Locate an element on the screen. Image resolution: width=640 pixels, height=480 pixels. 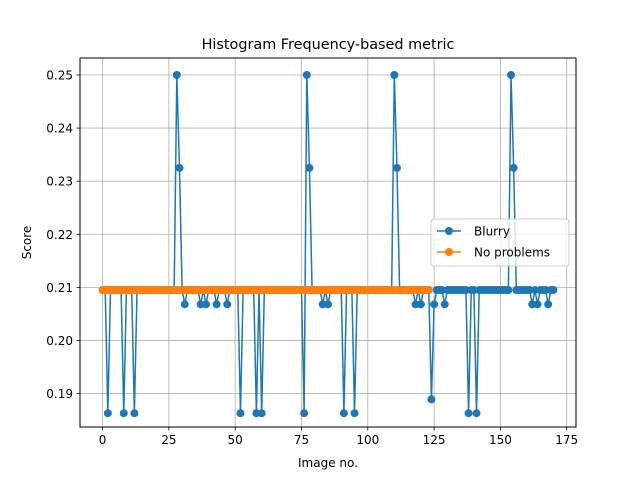
data-point-no-problems is located at coordinates (428, 290).